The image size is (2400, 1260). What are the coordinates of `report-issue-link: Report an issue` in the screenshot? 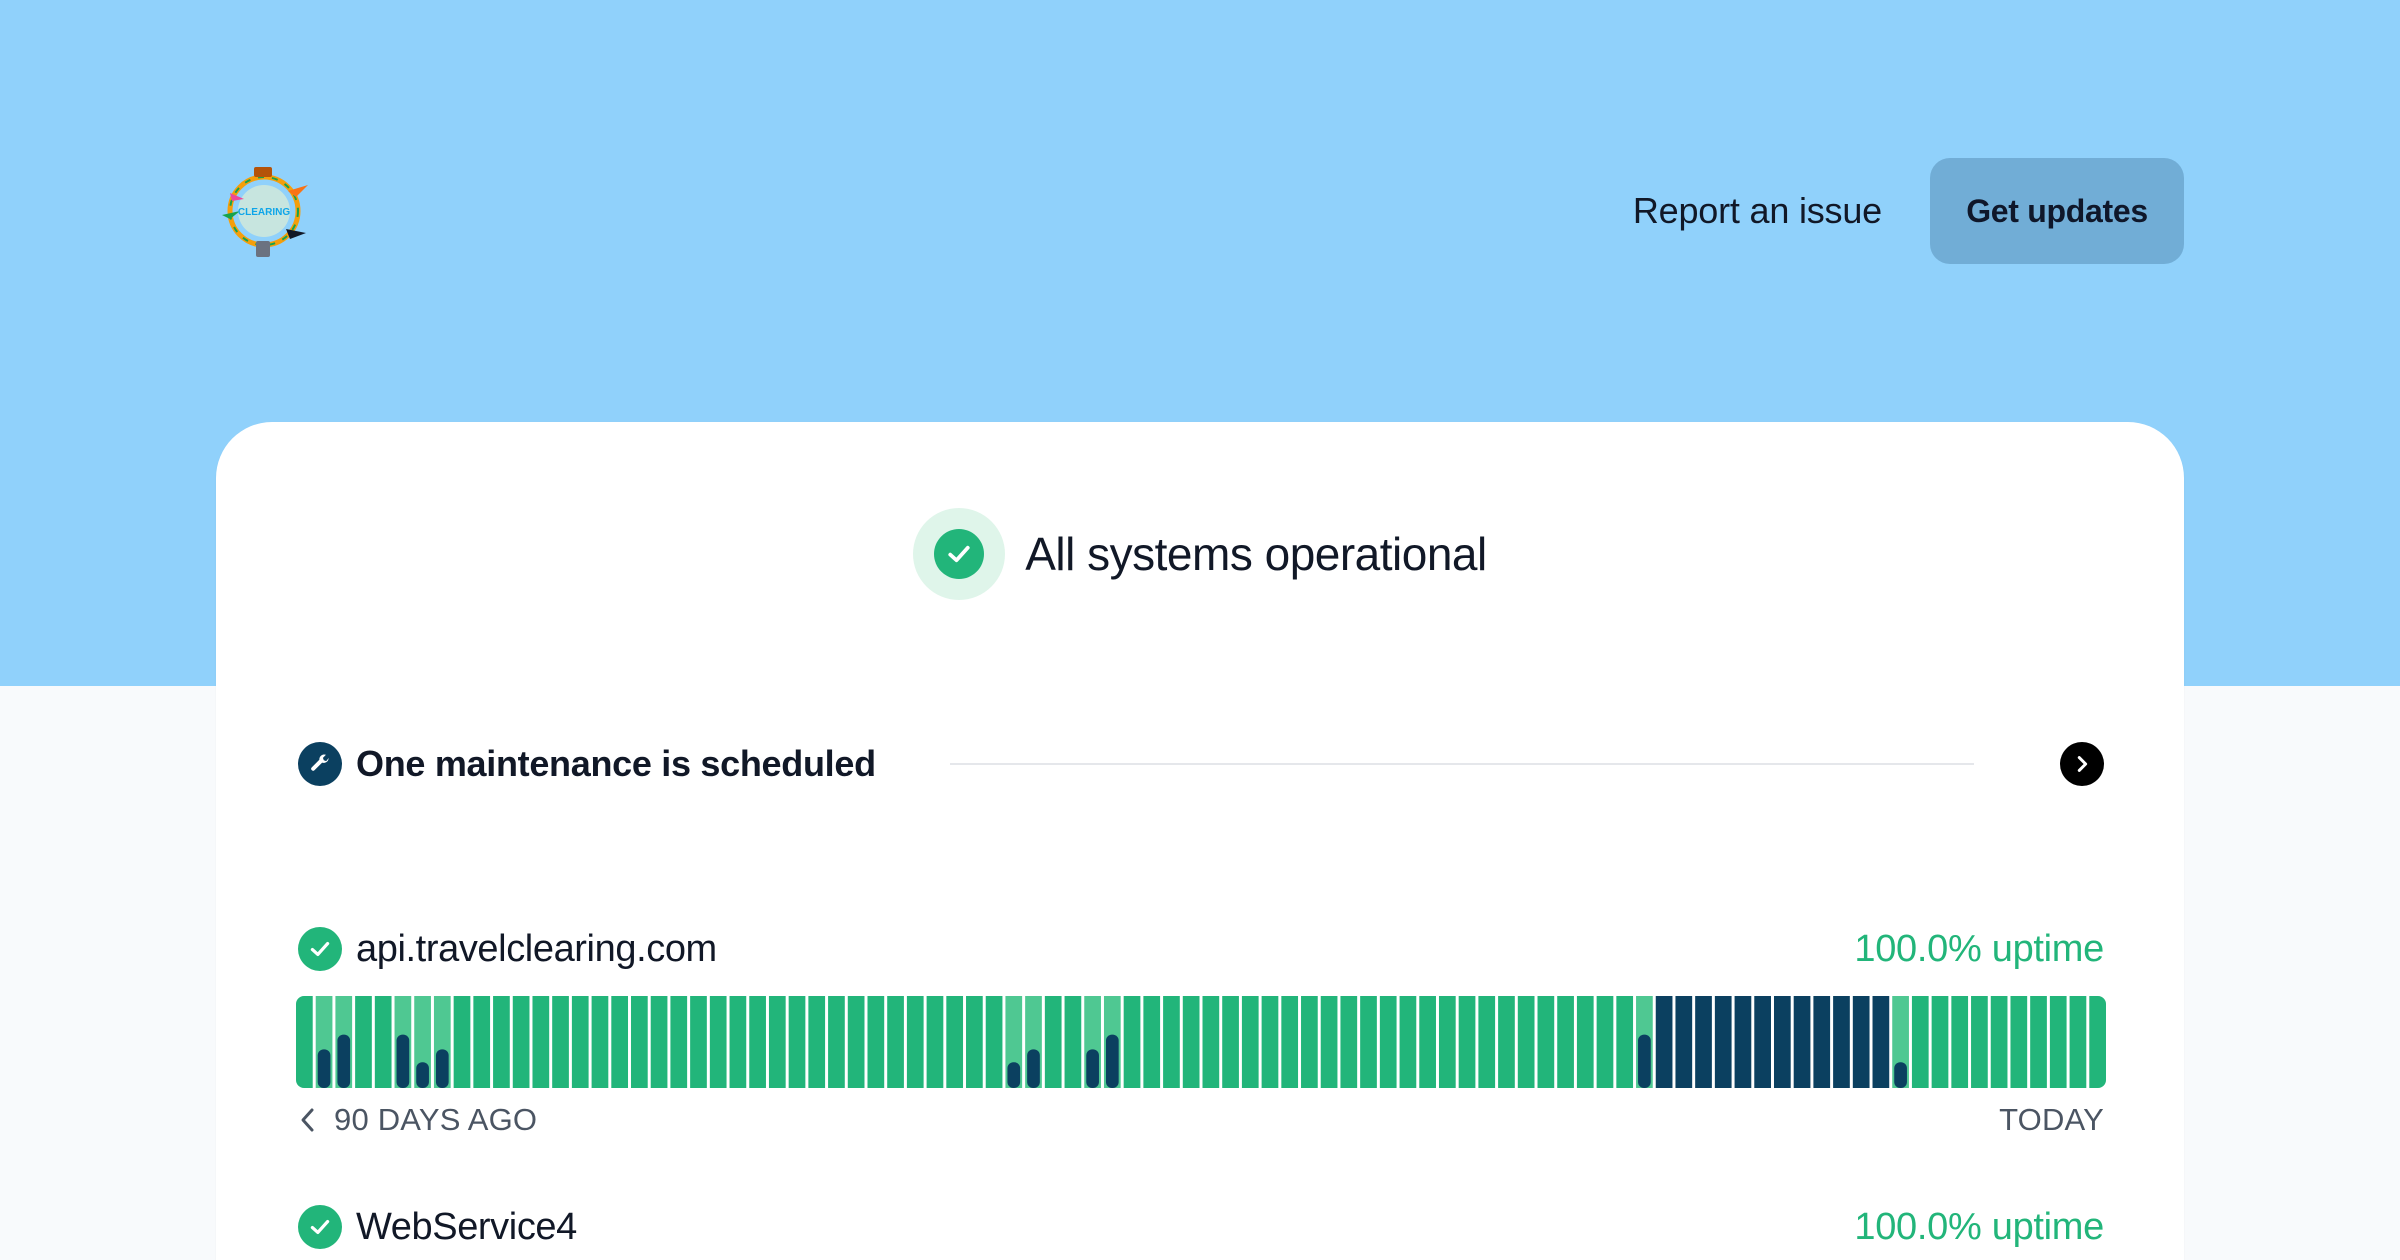 It's located at (1757, 210).